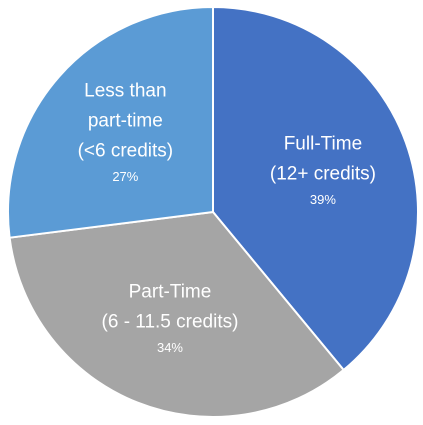 The image size is (423, 425). I want to click on slice-label: Less than, so click(125, 91).